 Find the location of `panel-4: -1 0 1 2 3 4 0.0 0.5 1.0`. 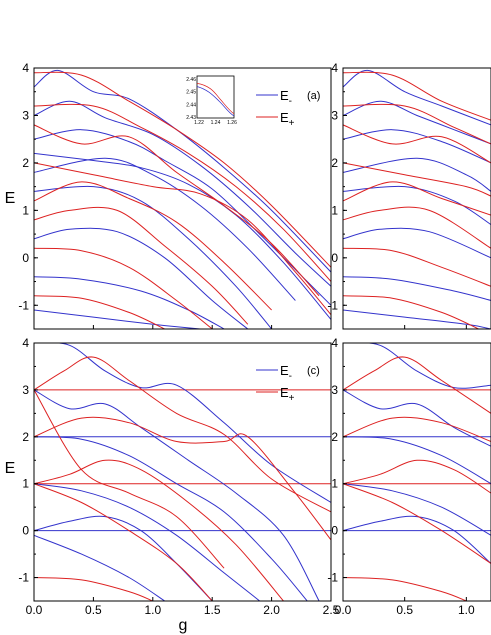

panel-4: -1 0 1 2 3 4 0.0 0.5 1.0 is located at coordinates (409, 476).